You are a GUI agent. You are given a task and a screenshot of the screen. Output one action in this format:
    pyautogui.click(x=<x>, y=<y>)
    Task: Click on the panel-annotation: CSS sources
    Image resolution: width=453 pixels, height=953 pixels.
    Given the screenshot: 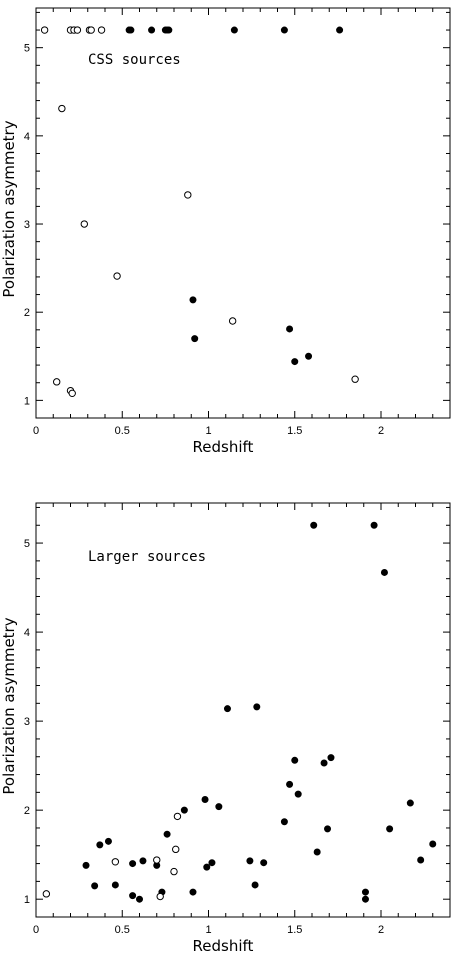 What is the action you would take?
    pyautogui.click(x=134, y=60)
    